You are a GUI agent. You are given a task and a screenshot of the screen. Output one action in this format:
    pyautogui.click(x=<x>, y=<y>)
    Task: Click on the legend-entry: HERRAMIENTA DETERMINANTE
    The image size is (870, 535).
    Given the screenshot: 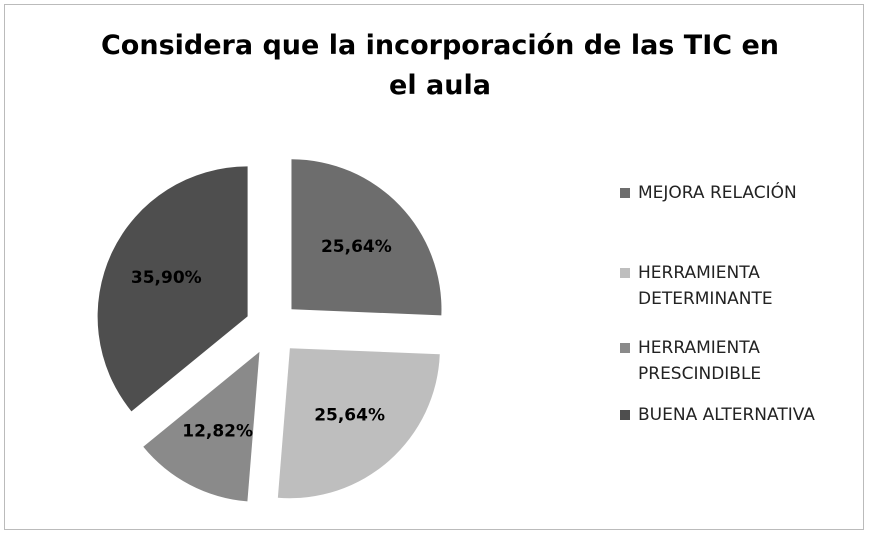 What is the action you would take?
    pyautogui.click(x=739, y=286)
    